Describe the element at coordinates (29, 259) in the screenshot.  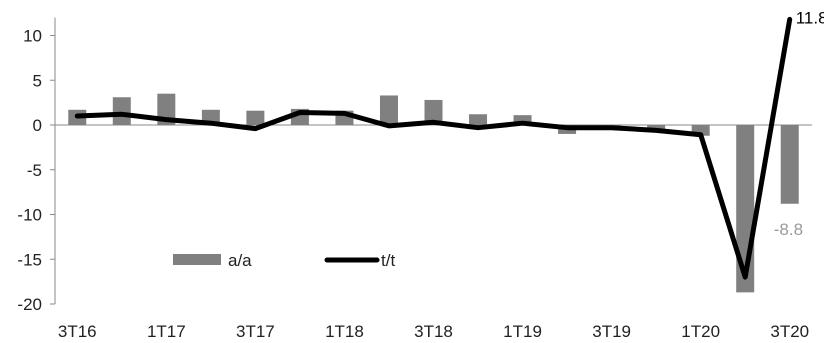
I see `y-tick-label: -15` at that location.